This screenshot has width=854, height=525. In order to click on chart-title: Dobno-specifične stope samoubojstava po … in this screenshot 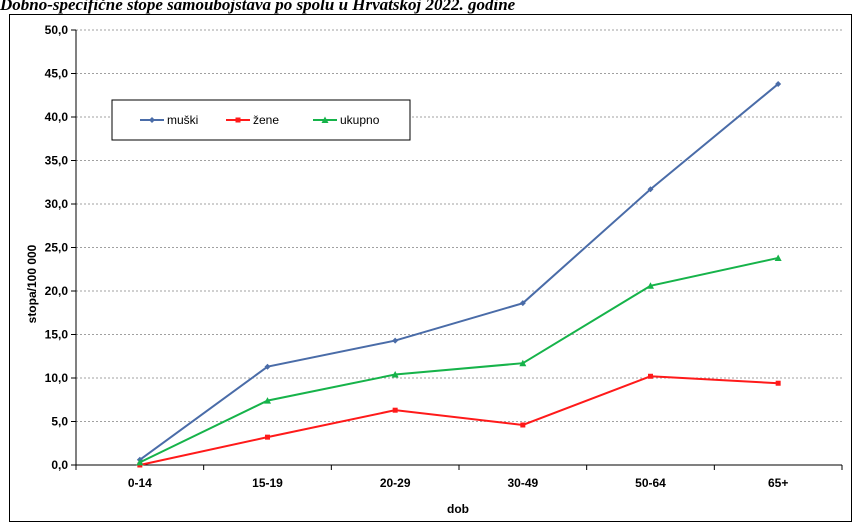, I will do `click(258, 7)`.